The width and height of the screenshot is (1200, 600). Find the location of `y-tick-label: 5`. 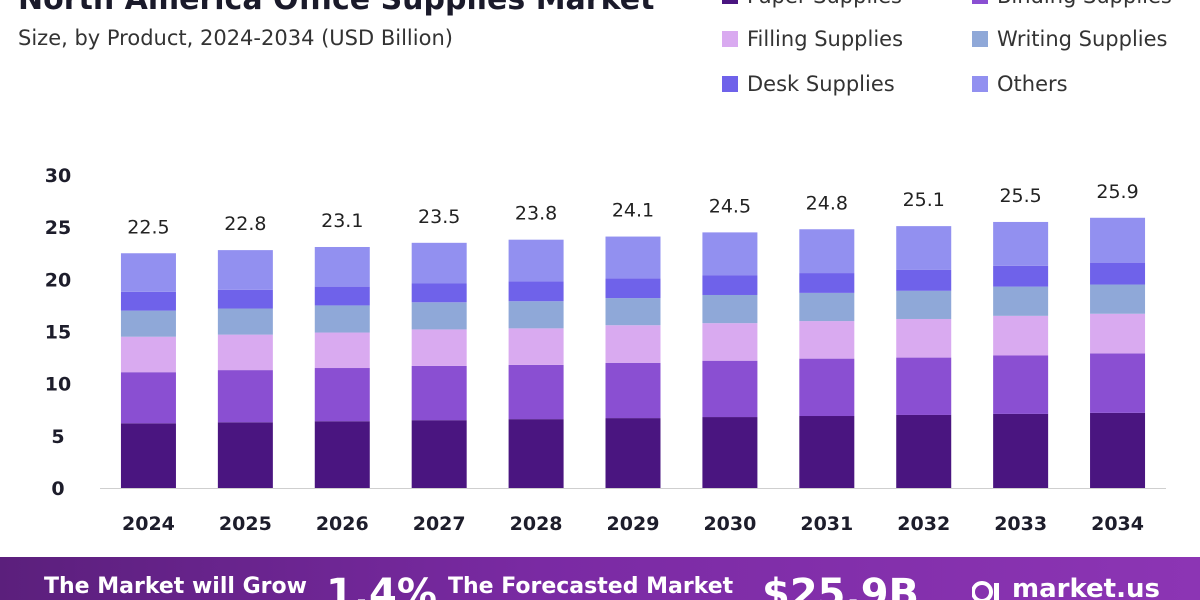

y-tick-label: 5 is located at coordinates (57, 437).